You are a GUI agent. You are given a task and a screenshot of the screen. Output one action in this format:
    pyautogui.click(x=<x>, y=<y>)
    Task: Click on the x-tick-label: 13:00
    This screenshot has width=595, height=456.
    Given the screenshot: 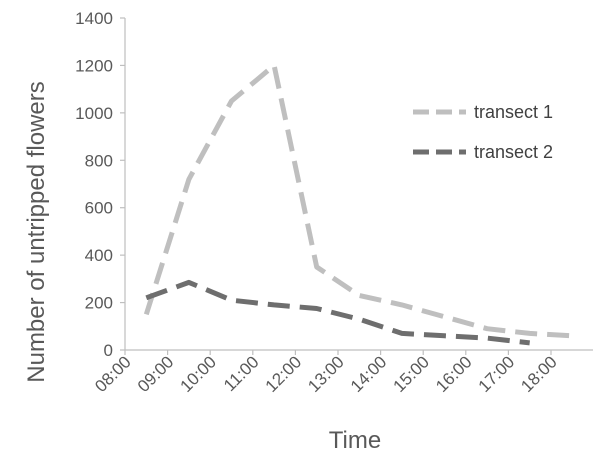 What is the action you would take?
    pyautogui.click(x=326, y=374)
    